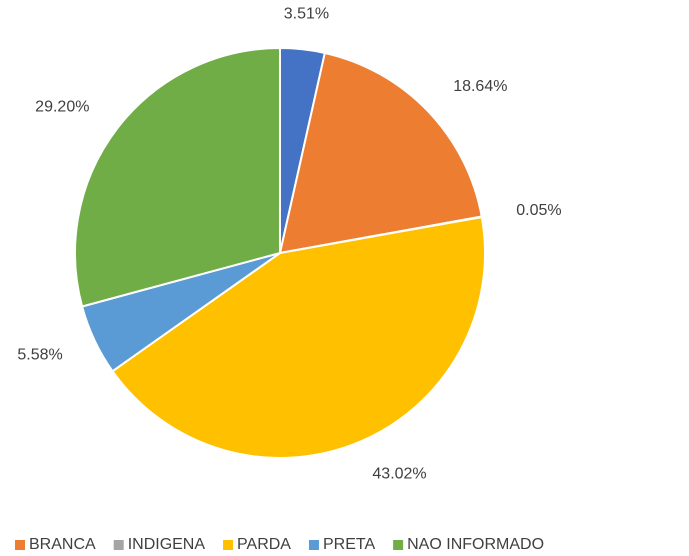  Describe the element at coordinates (538, 210) in the screenshot. I see `data-label: 0.05%` at that location.